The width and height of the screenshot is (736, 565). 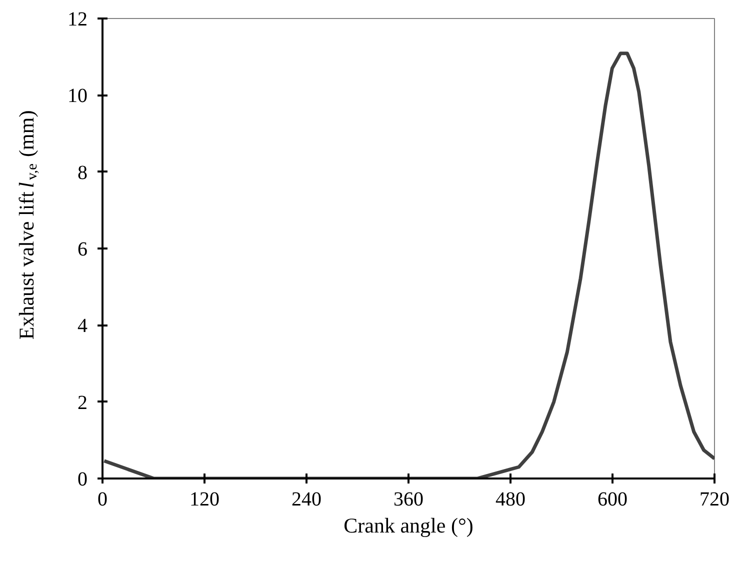 I want to click on y-tick-label: 2, so click(x=83, y=403).